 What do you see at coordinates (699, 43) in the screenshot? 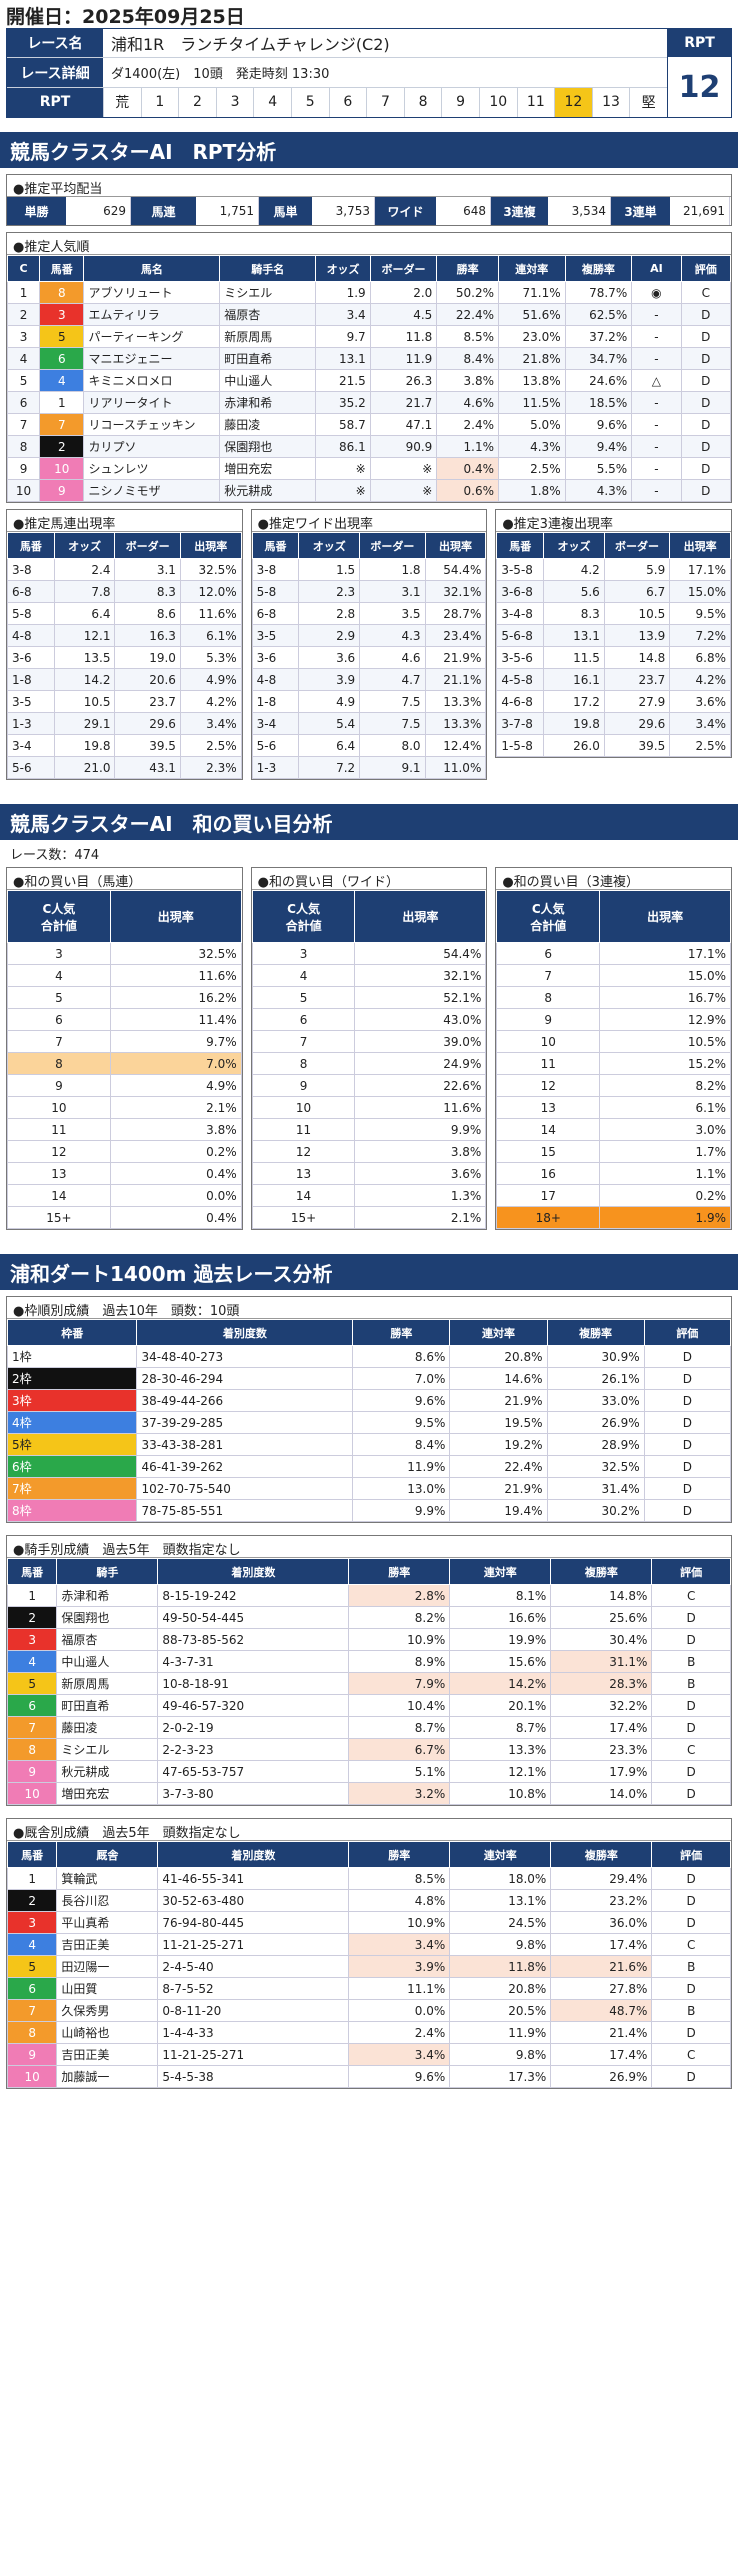
I see `rpt-header: RPT` at bounding box center [699, 43].